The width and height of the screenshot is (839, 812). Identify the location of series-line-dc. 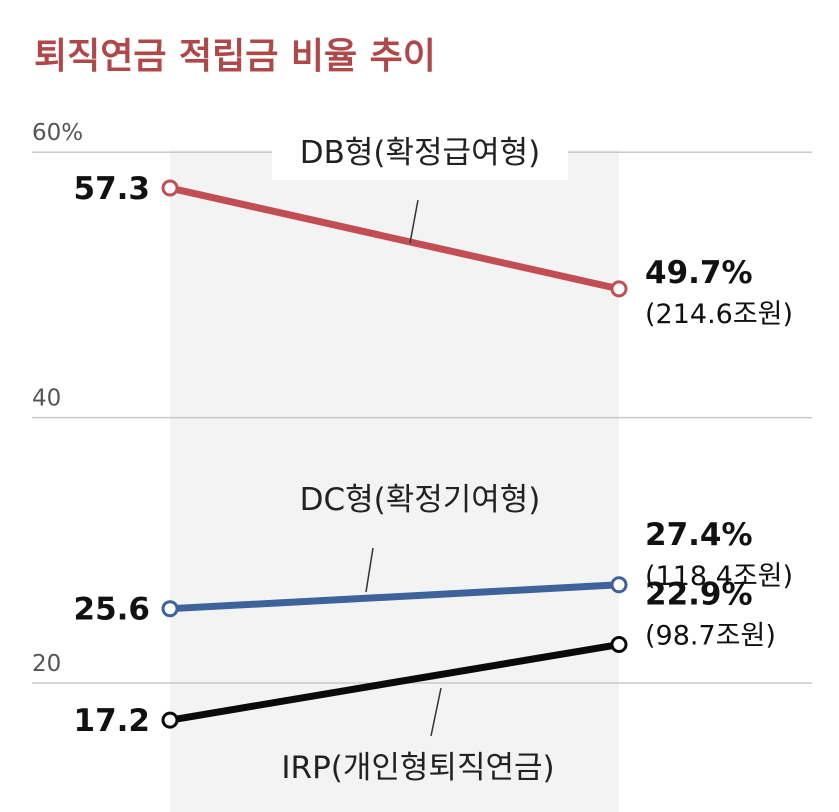
(394, 597).